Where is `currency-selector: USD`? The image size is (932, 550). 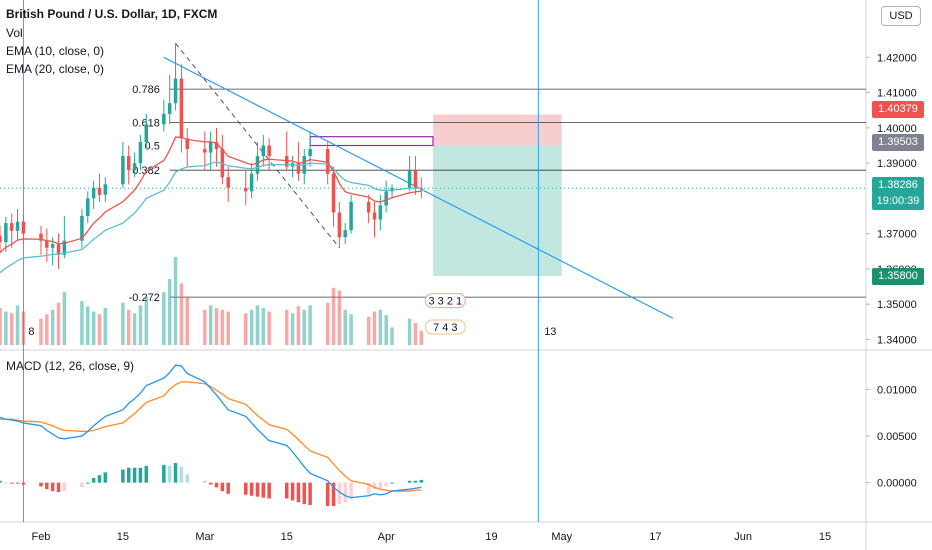 currency-selector: USD is located at coordinates (901, 16).